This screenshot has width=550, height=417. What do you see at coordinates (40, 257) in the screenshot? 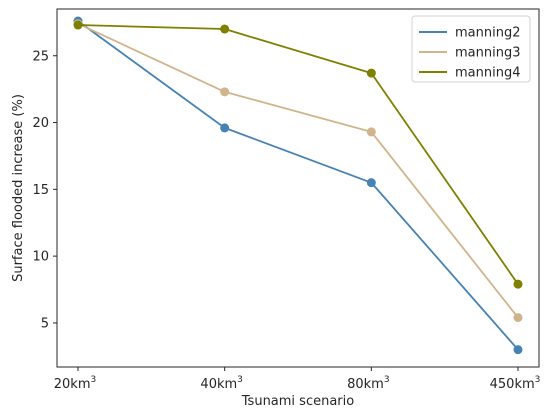
I see `y-tick-label: 10` at bounding box center [40, 257].